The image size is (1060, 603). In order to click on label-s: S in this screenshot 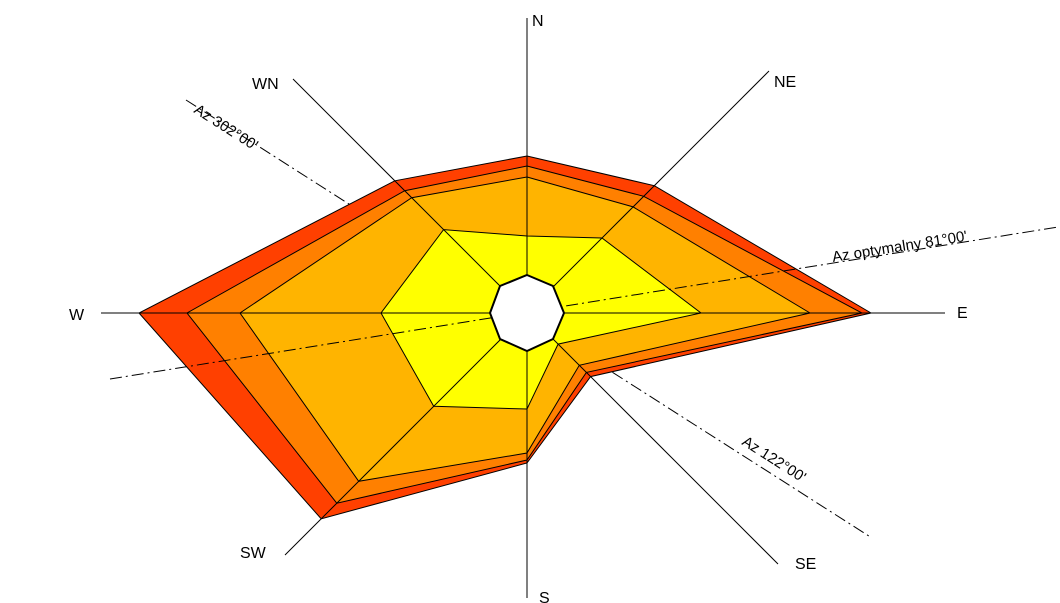, I will do `click(544, 596)`.